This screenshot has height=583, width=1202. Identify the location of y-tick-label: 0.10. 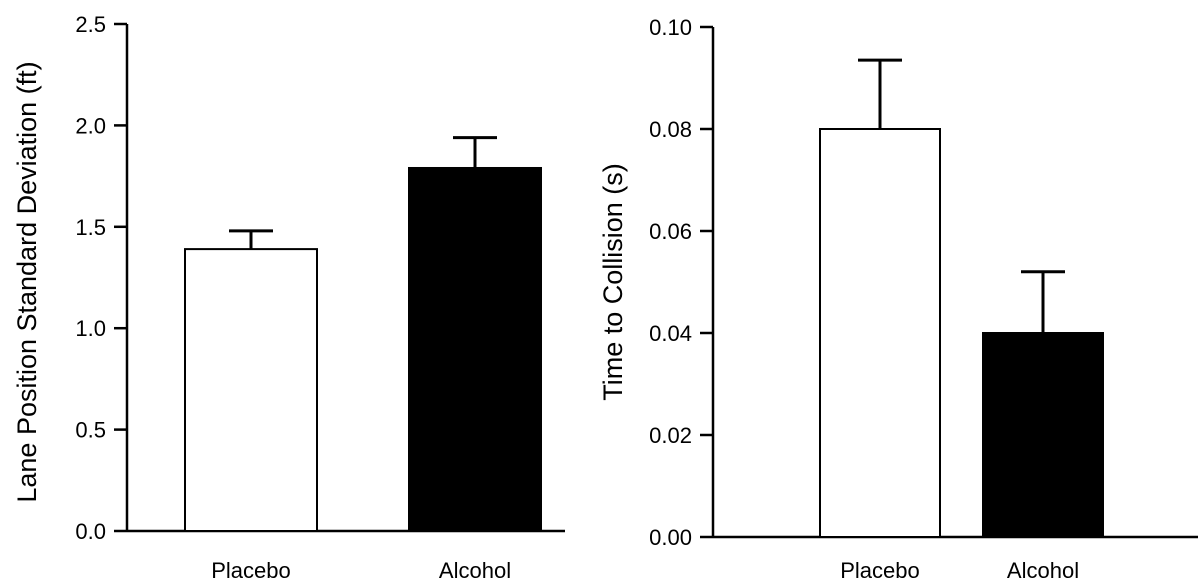
(670, 27).